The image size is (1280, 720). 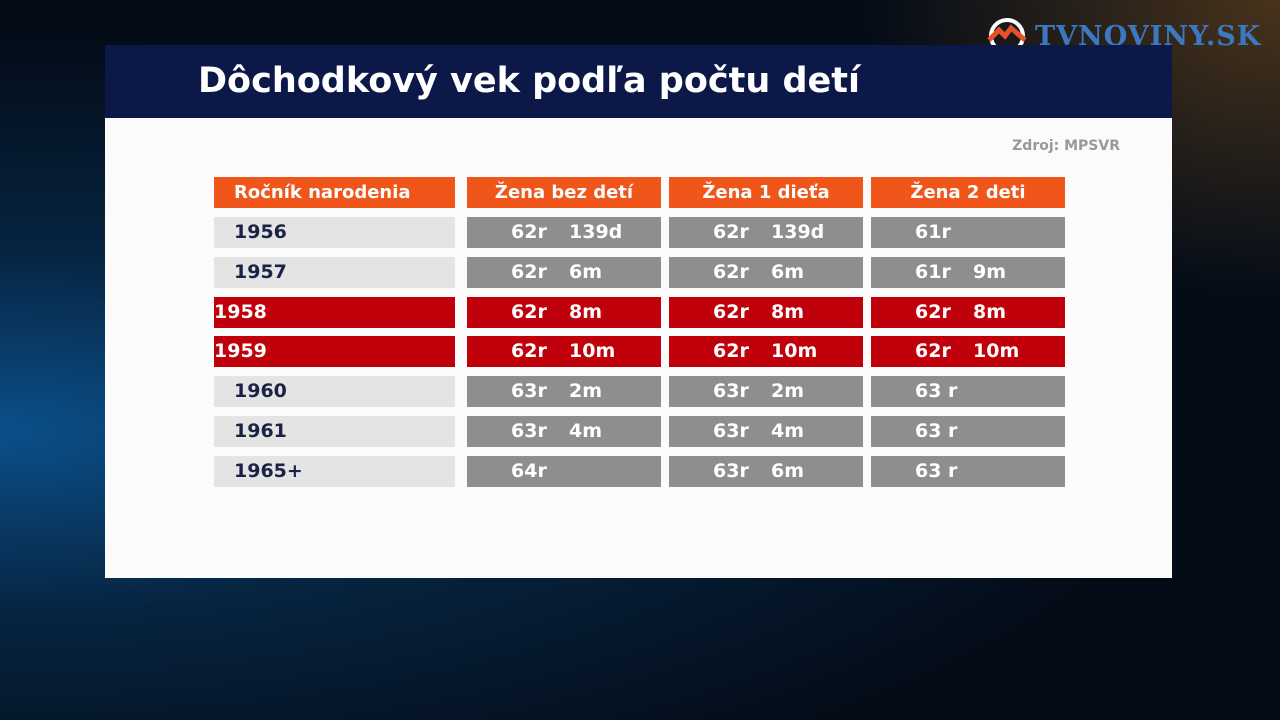 What do you see at coordinates (334, 431) in the screenshot?
I see `year-cell: 1961` at bounding box center [334, 431].